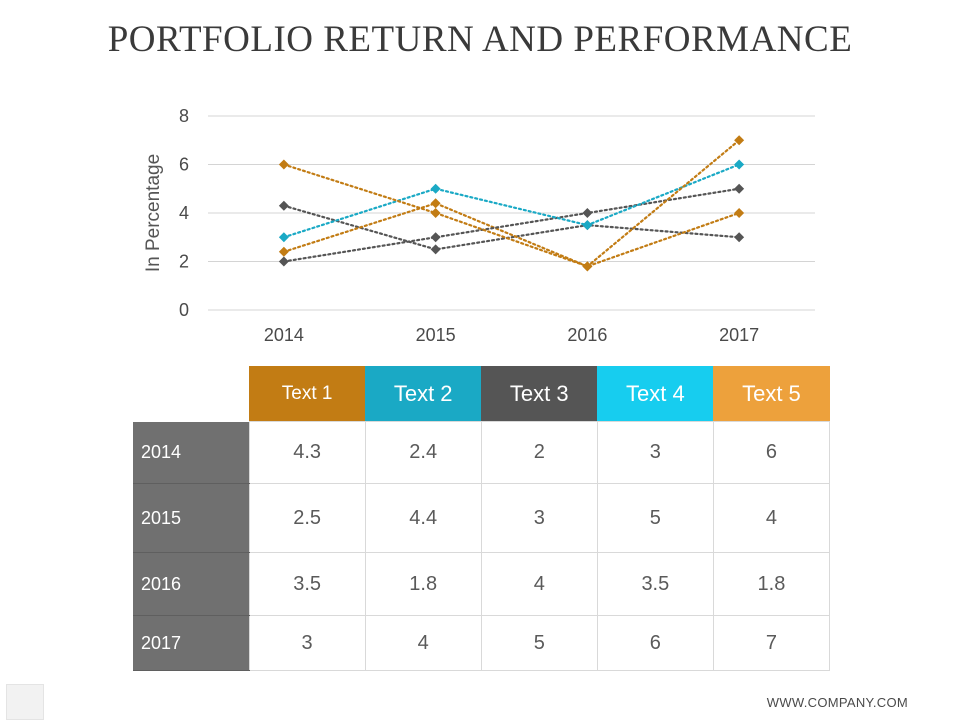  Describe the element at coordinates (184, 165) in the screenshot. I see `y-tick-label: 6` at that location.